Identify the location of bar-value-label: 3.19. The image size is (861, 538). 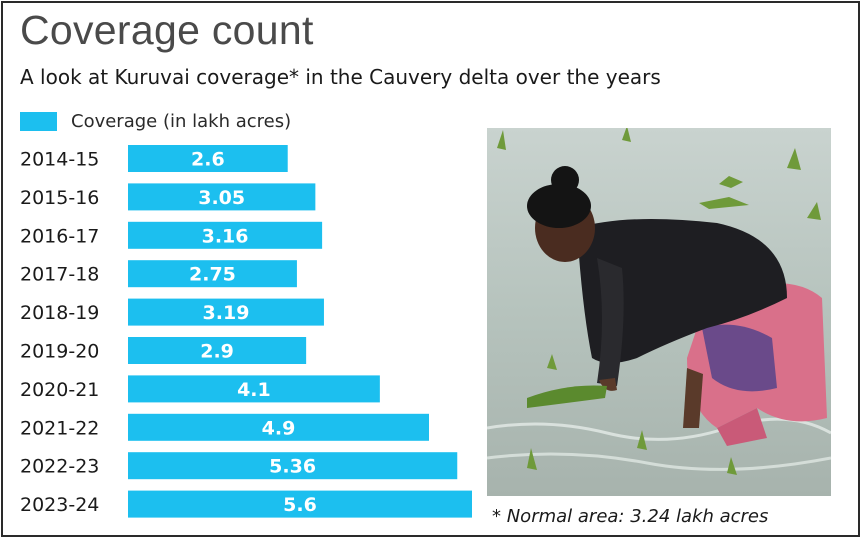
(226, 313).